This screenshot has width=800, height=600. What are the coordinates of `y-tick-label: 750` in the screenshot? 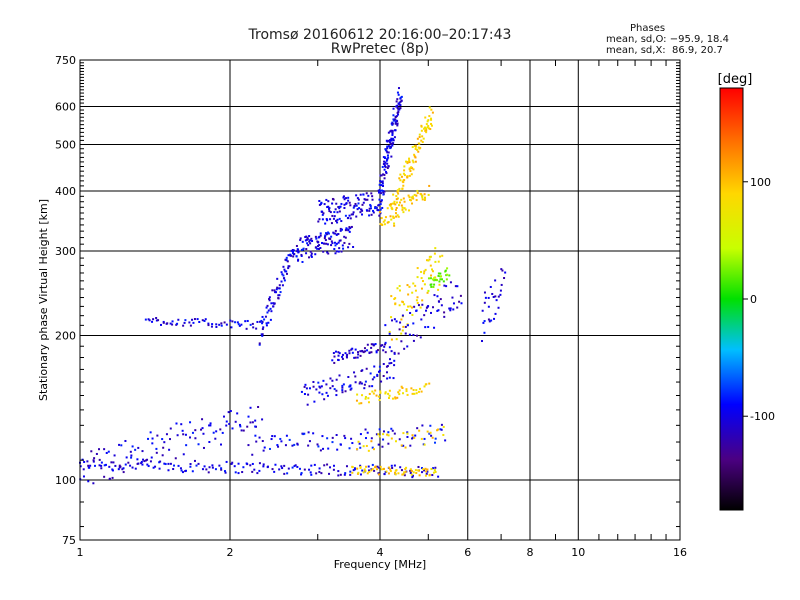 It's located at (65, 60).